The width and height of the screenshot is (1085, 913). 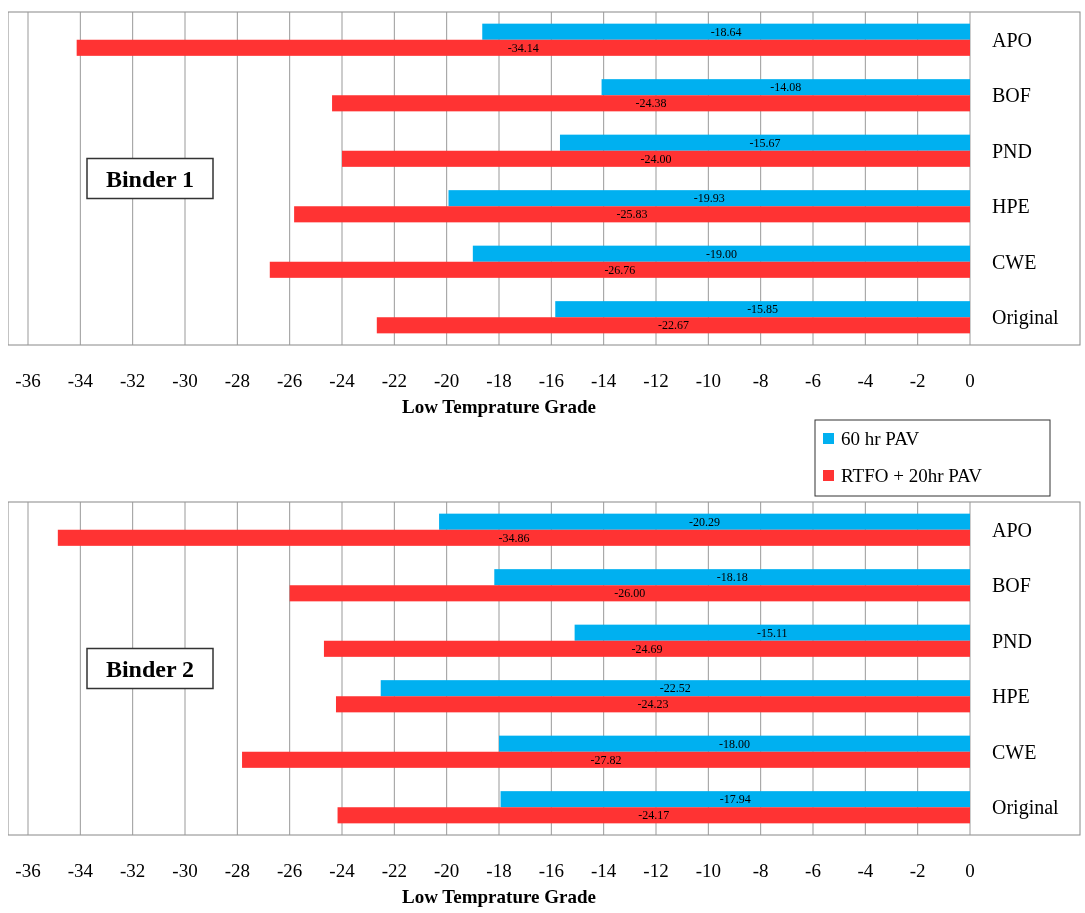 I want to click on data-label: -15.11, so click(x=772, y=632).